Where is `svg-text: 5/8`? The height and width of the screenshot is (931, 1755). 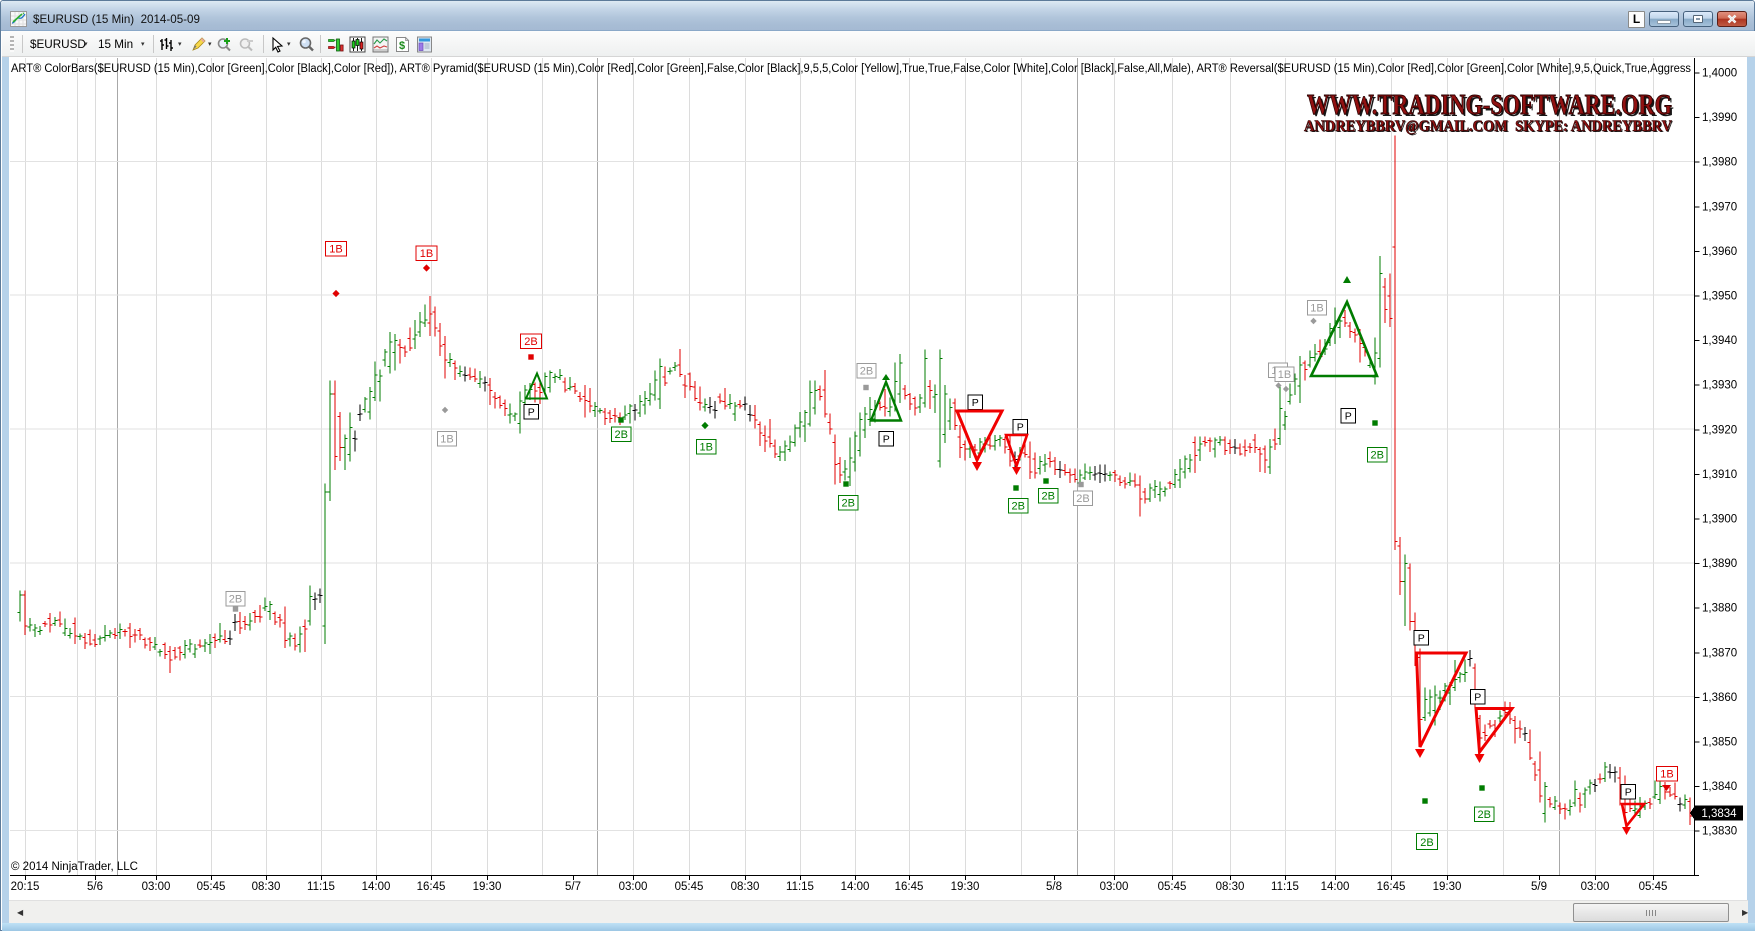
svg-text: 5/8 is located at coordinates (1054, 887).